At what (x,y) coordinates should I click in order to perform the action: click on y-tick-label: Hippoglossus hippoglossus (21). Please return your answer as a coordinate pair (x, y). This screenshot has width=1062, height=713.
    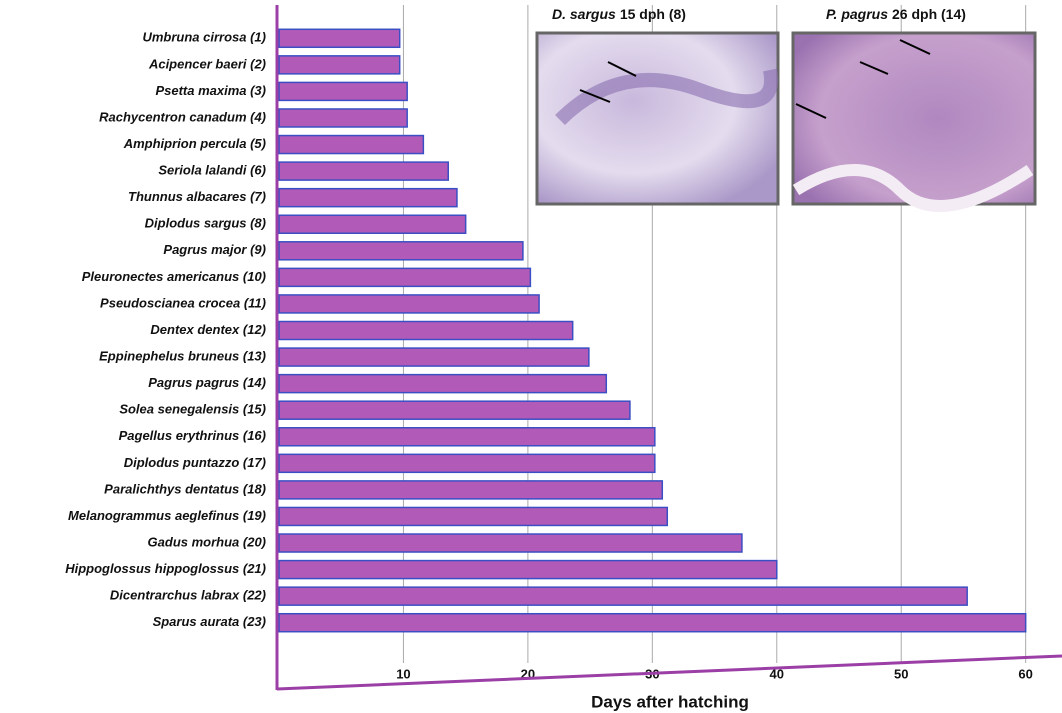
    Looking at the image, I should click on (165, 568).